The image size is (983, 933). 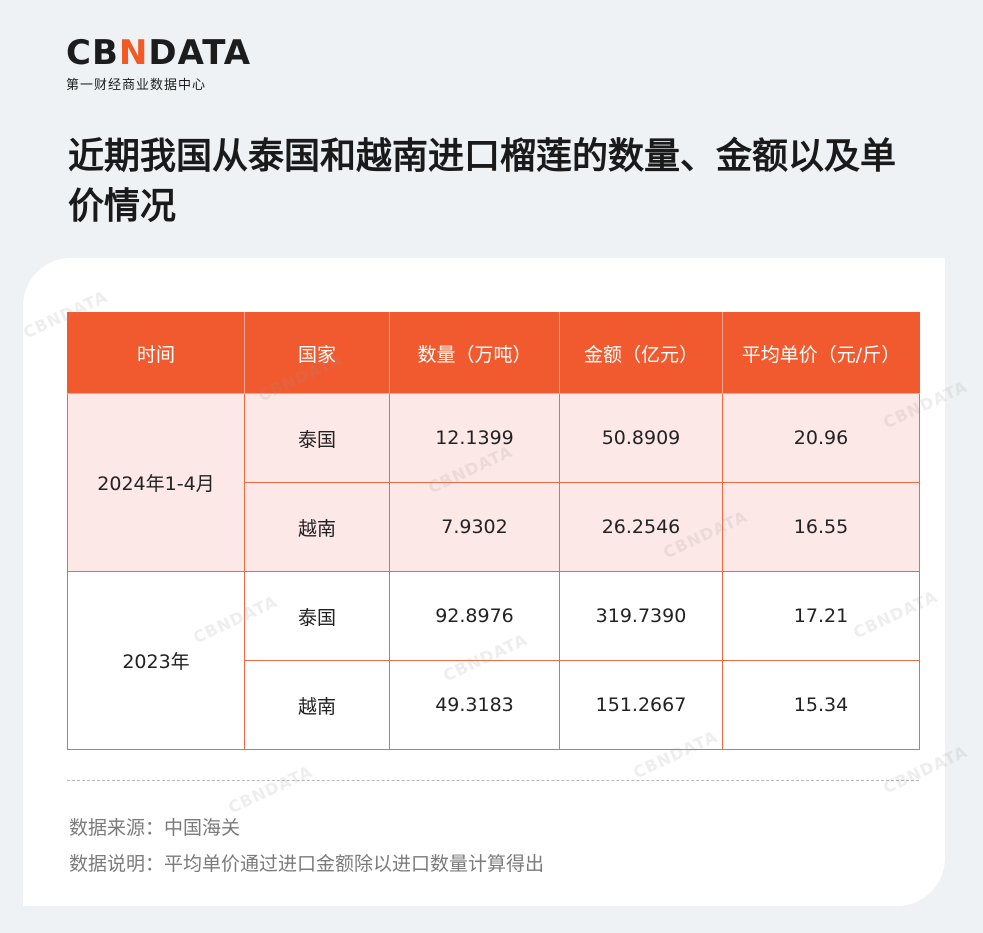 I want to click on table-header-row: 时间 国家 数量（万吨） 金额（亿元） 平均单价（元/斤）, so click(x=493, y=353).